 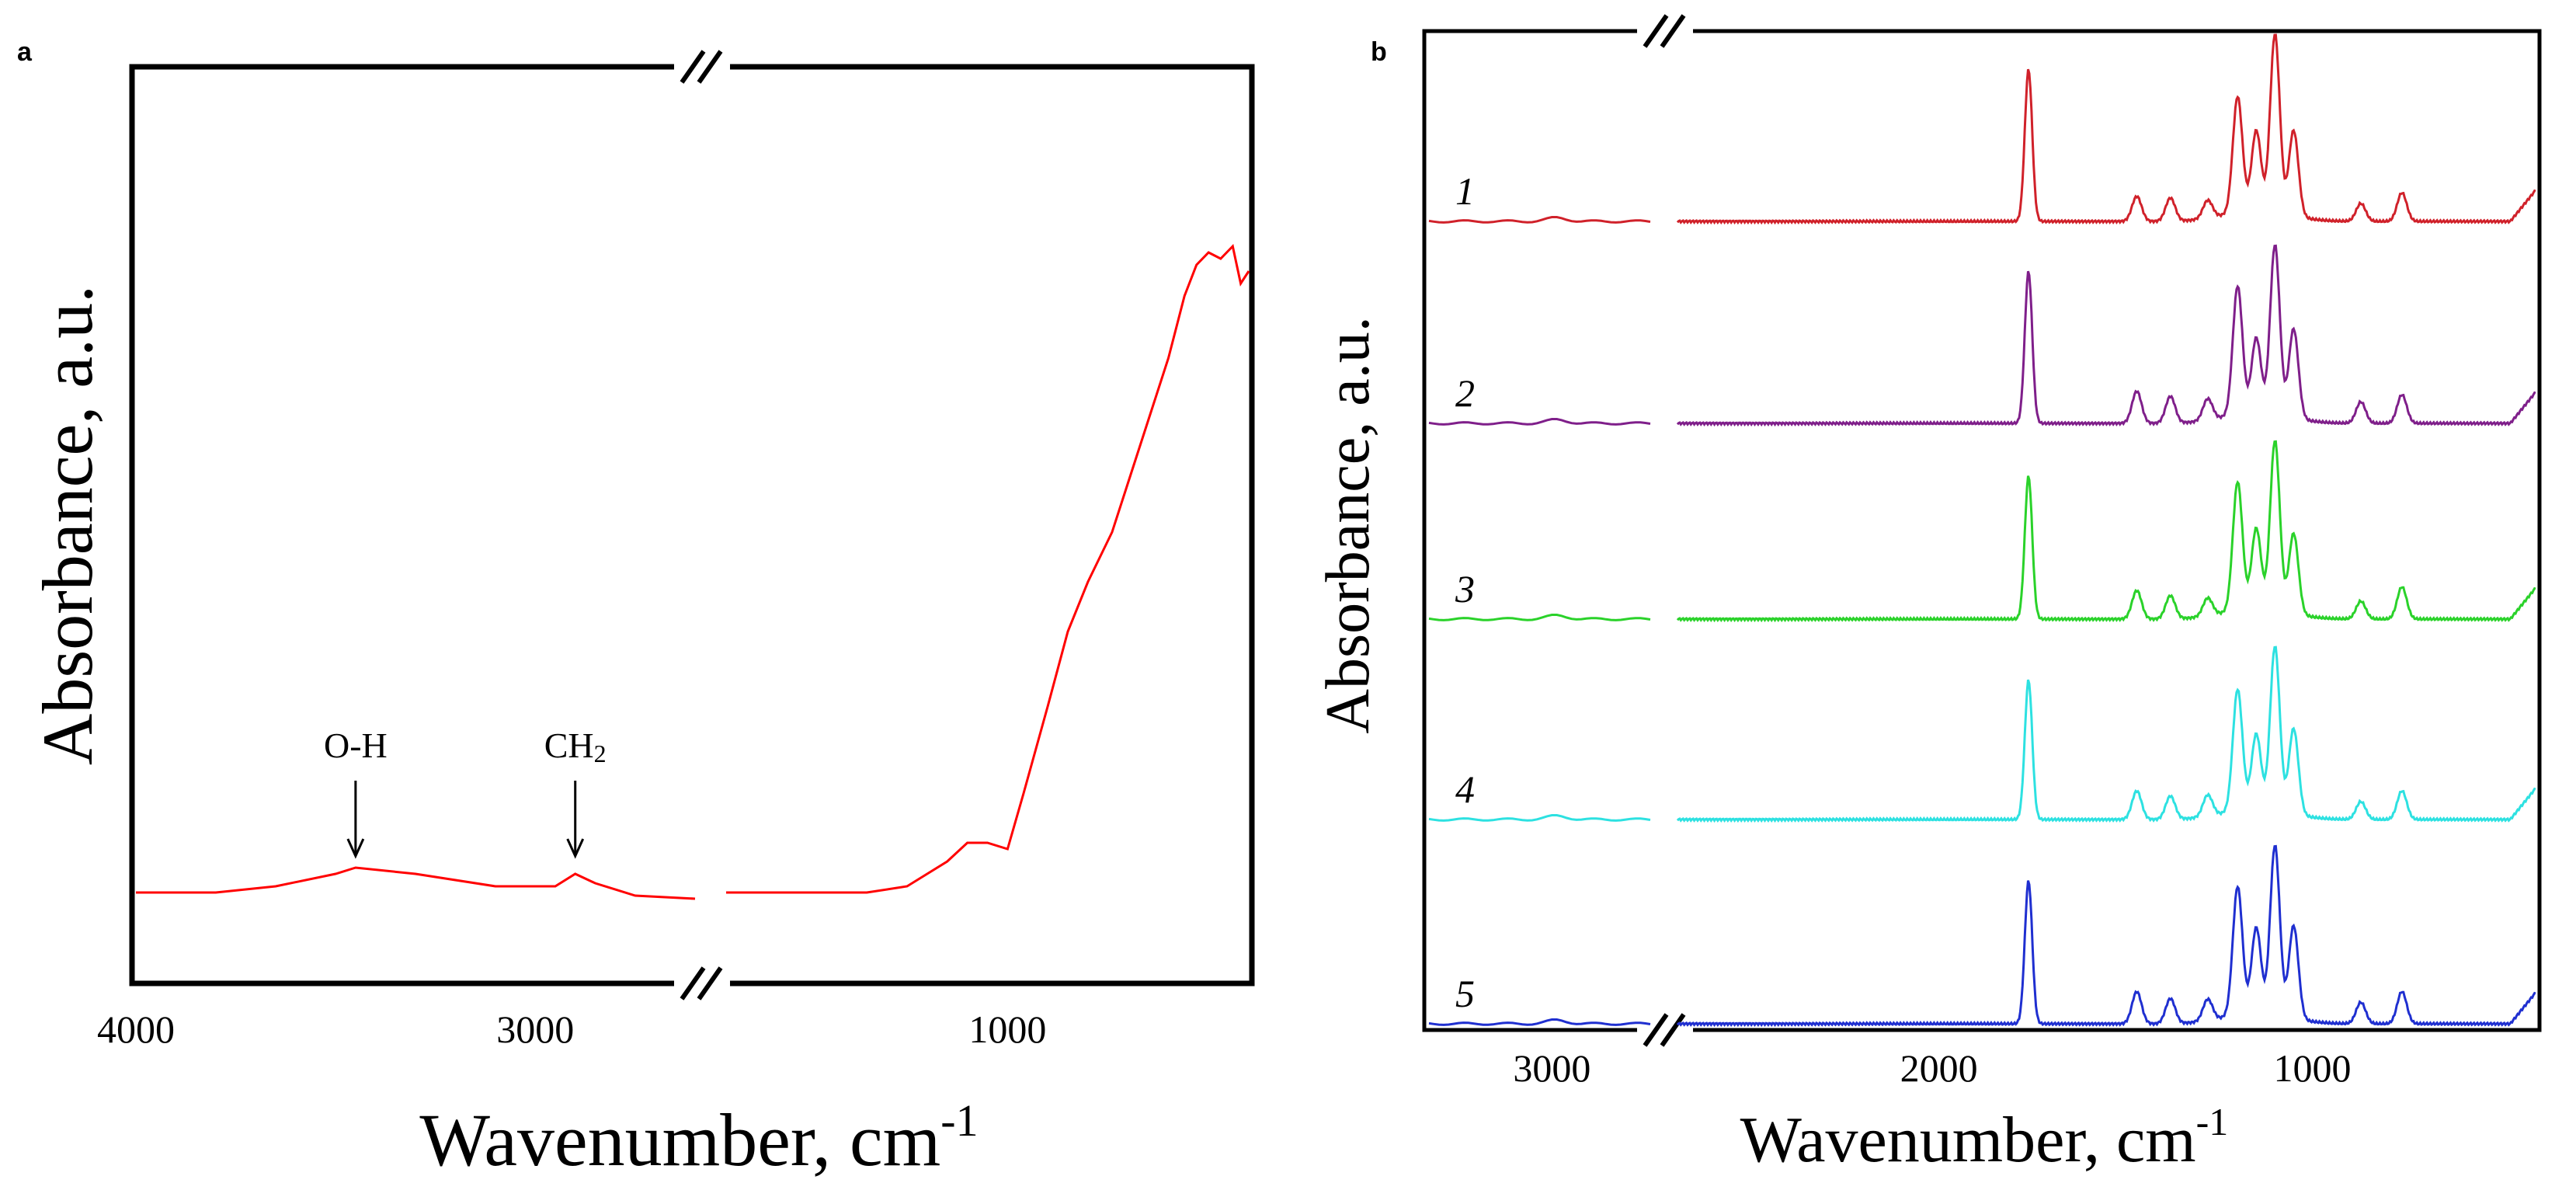 I want to click on panel-b-x-tick-3000: 3000, so click(x=1551, y=1068).